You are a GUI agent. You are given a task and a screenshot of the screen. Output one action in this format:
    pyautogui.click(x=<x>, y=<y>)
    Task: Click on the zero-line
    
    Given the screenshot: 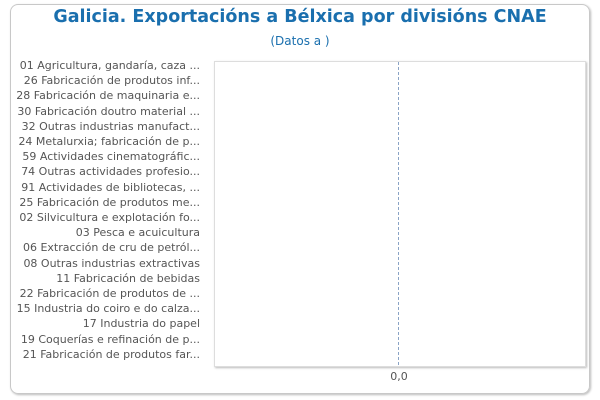 What is the action you would take?
    pyautogui.click(x=398, y=213)
    